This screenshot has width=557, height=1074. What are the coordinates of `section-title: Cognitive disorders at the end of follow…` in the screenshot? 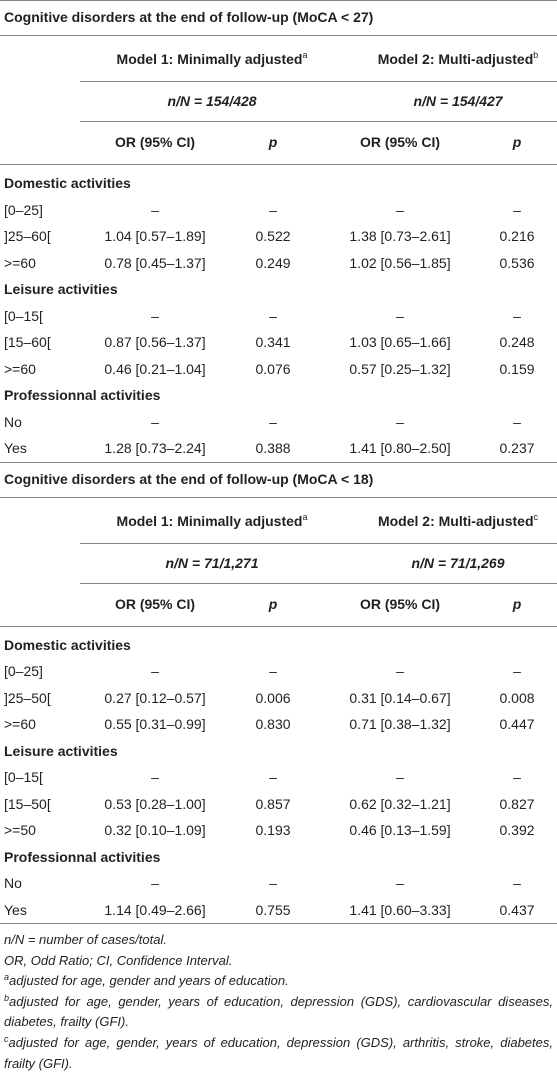 It's located at (189, 478).